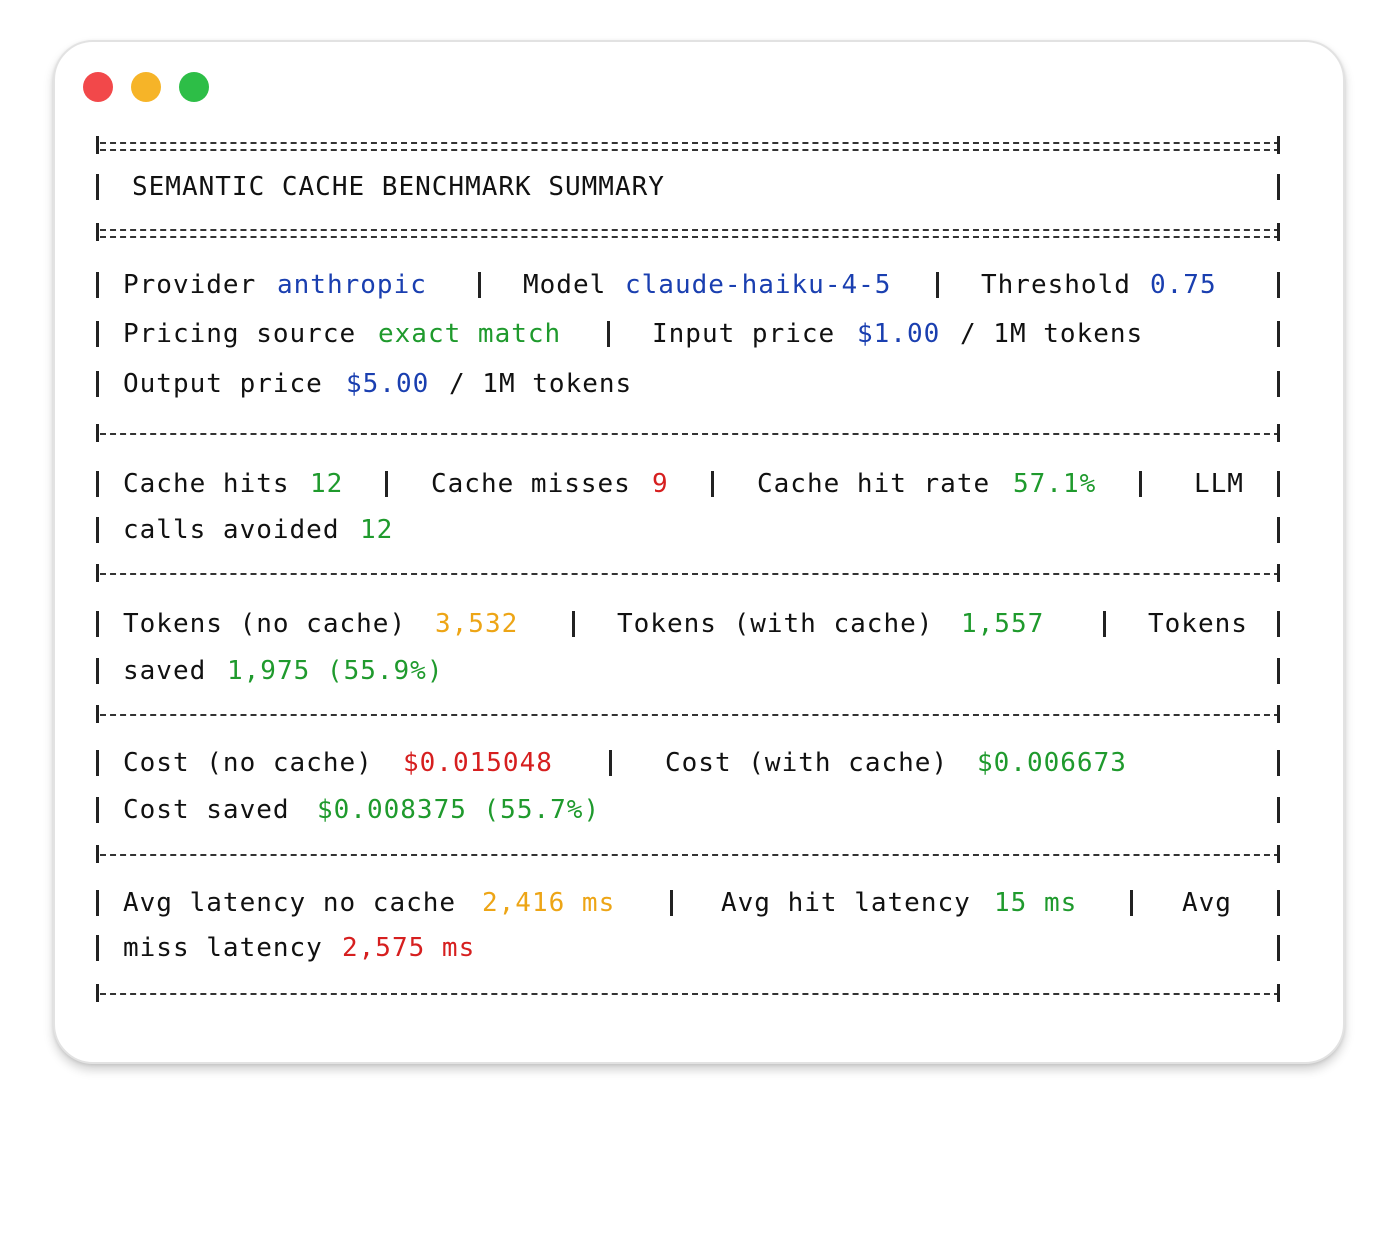 The height and width of the screenshot is (1260, 1400). Describe the element at coordinates (549, 903) in the screenshot. I see `latency-no-cache-value: 2,416 ms` at that location.